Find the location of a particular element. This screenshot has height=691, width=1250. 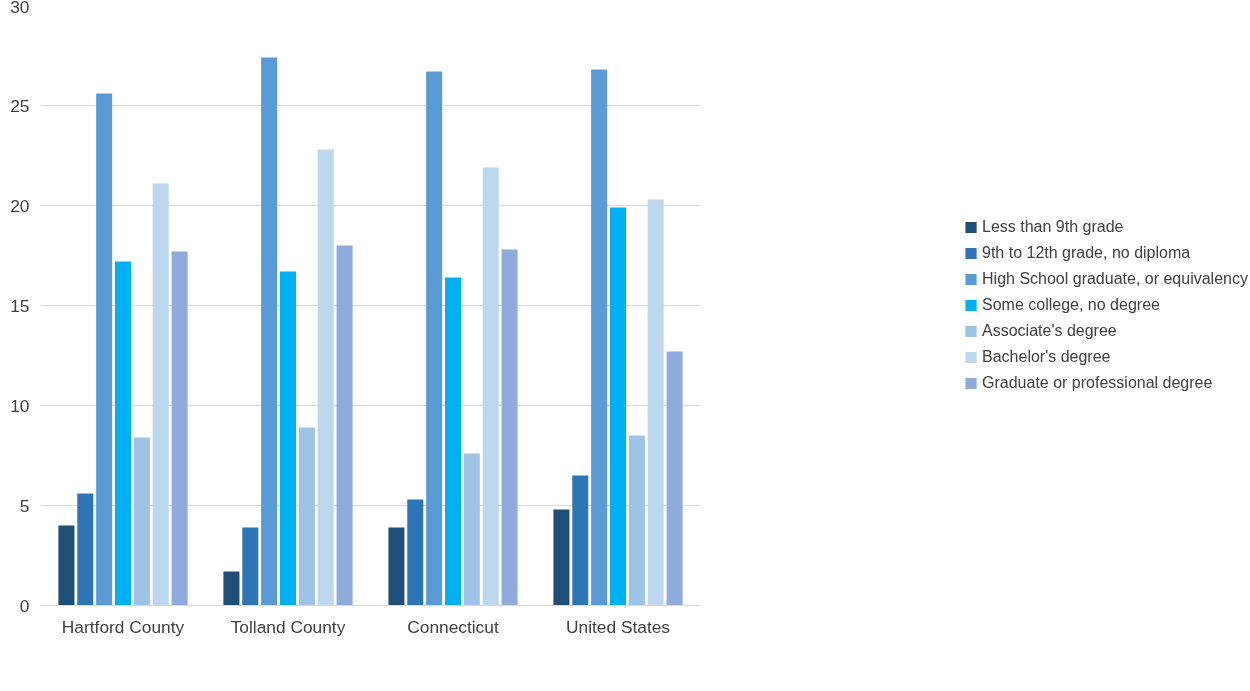

y-tick-label: 0 is located at coordinates (24, 605).